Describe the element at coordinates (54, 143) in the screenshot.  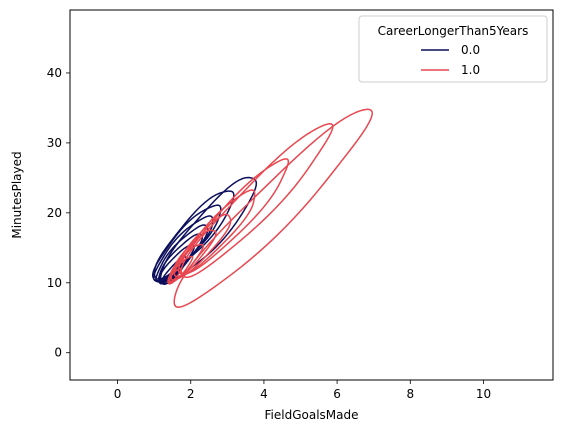
I see `y-tick-label: 30` at that location.